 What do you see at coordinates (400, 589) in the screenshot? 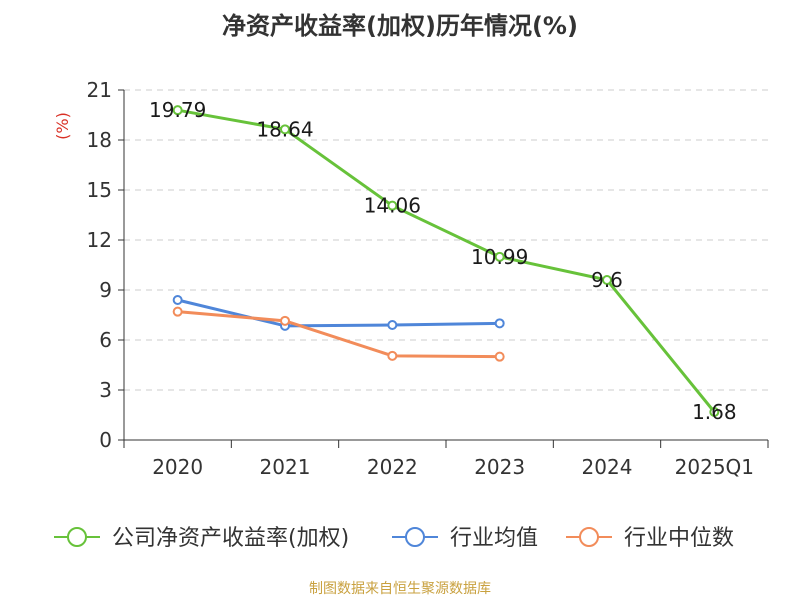
I see `chart-source-note: 制图数据来自恒生聚源数据库` at bounding box center [400, 589].